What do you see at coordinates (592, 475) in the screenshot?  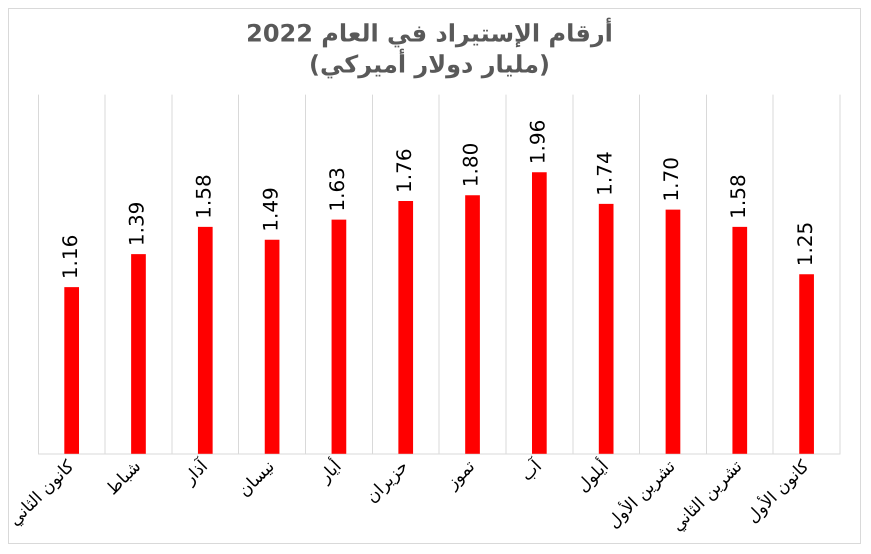 I see `x-tick-label: أيلول` at bounding box center [592, 475].